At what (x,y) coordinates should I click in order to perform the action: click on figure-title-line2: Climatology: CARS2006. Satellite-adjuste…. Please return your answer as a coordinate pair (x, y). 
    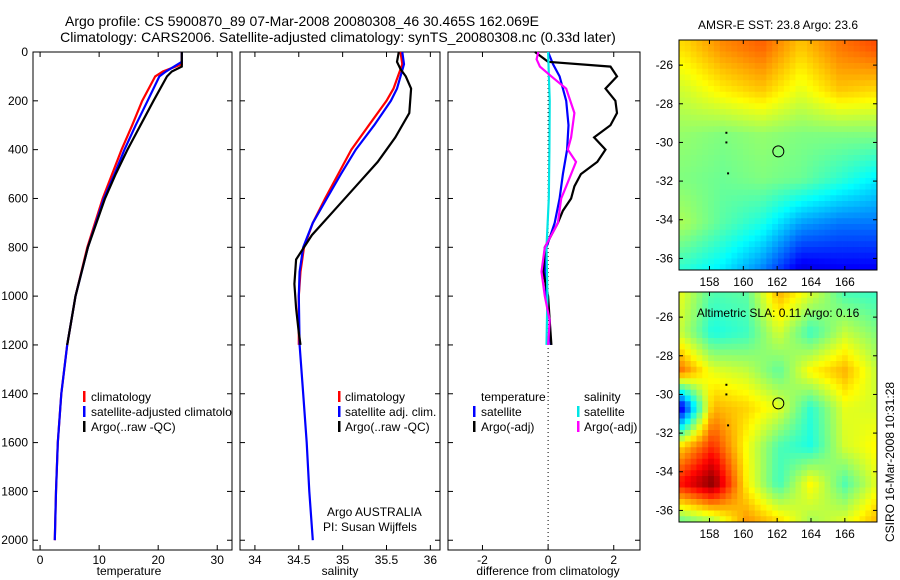
    Looking at the image, I should click on (338, 37).